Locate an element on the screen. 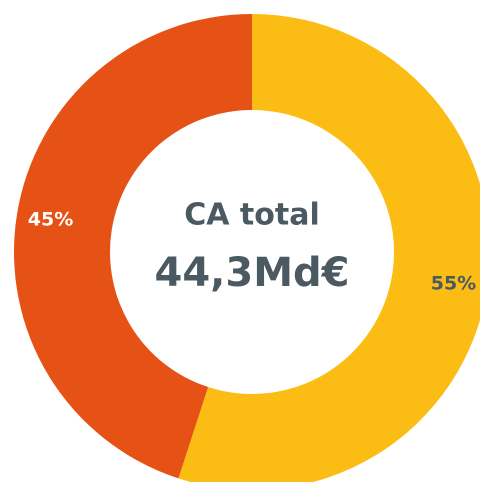  value-label: 45% is located at coordinates (50, 220).